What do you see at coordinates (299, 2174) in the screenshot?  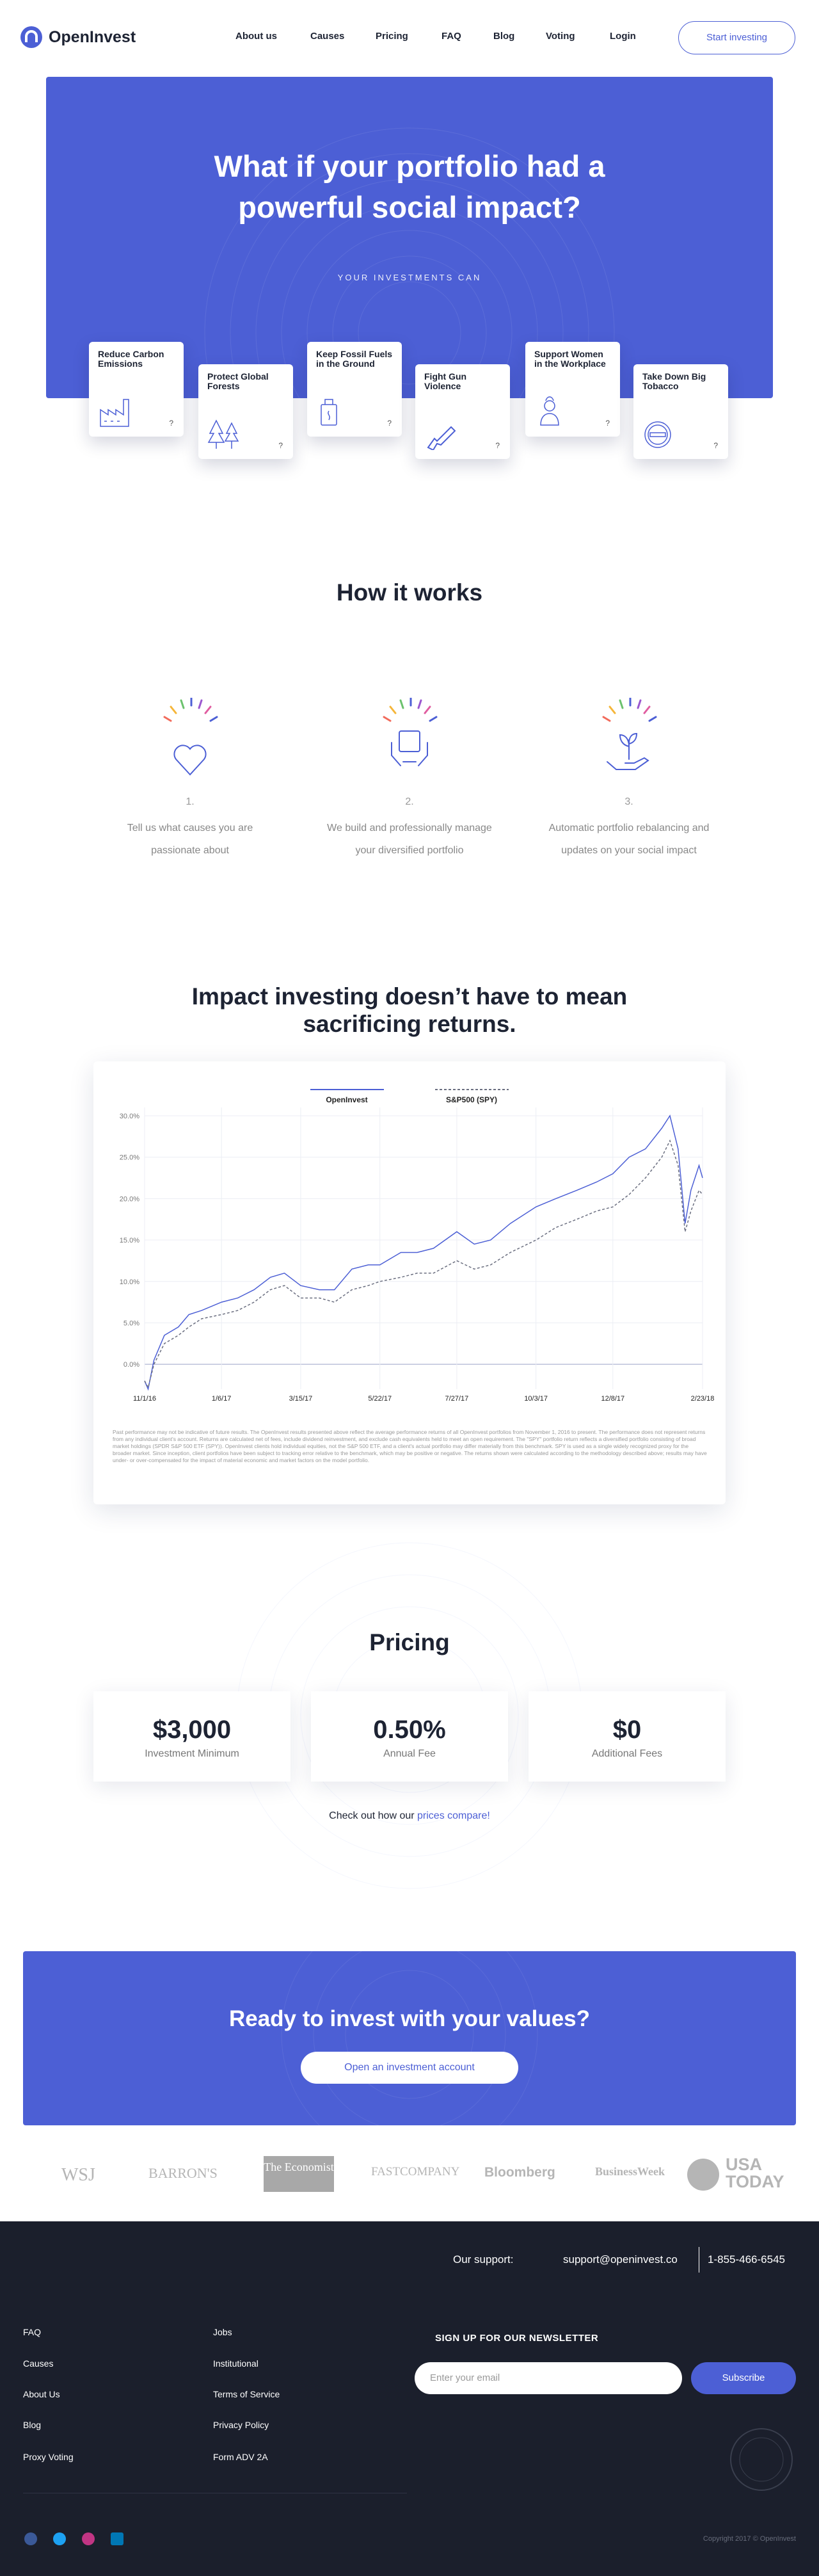 I see `press-logo: The Economist` at bounding box center [299, 2174].